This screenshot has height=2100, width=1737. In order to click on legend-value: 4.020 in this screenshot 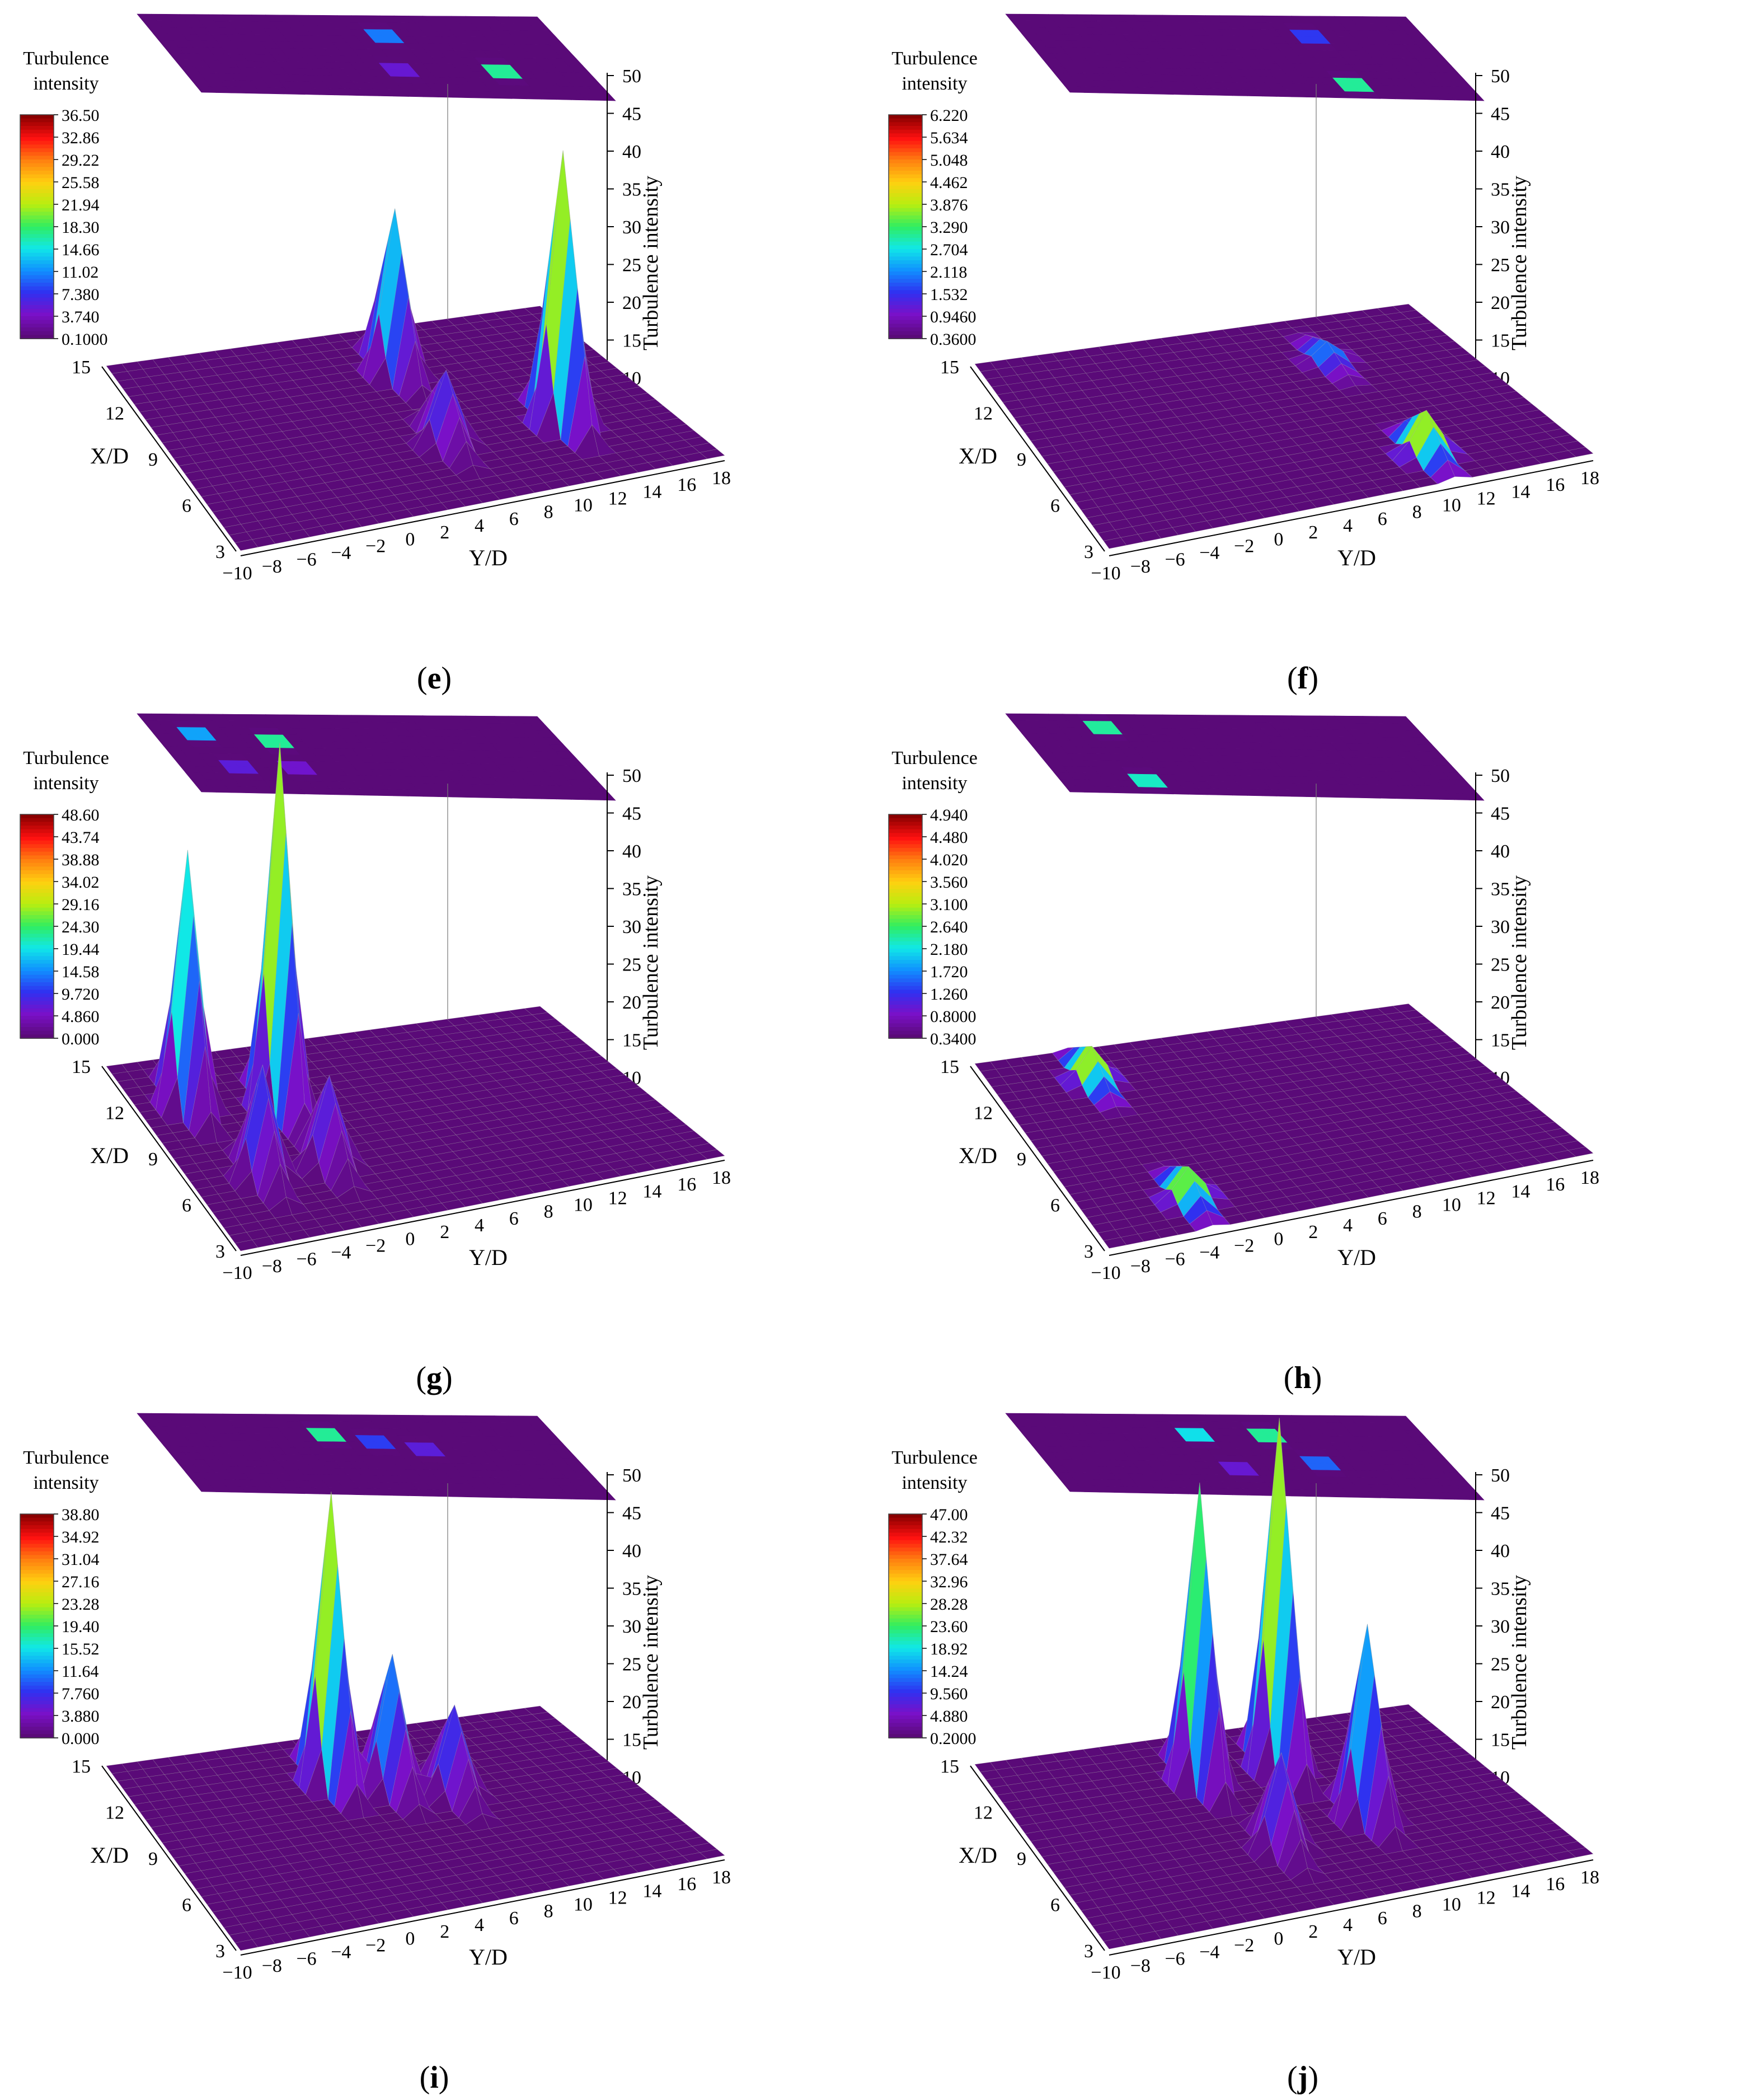, I will do `click(949, 860)`.